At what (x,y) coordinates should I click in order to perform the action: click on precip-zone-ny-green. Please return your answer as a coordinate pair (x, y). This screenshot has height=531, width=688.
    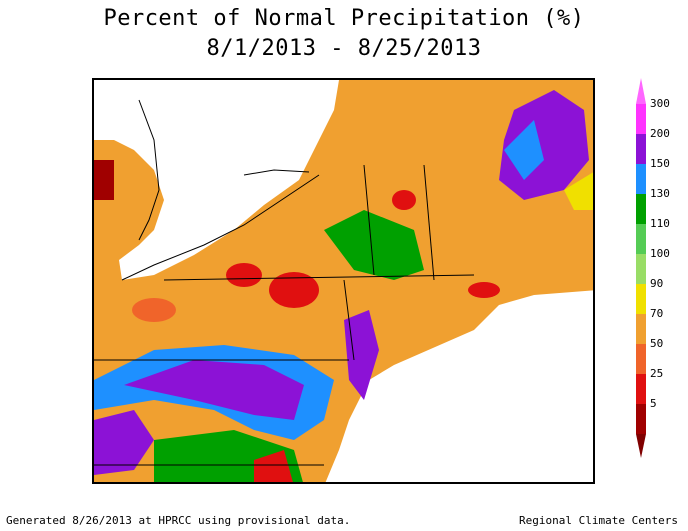
    Looking at the image, I should click on (374, 245).